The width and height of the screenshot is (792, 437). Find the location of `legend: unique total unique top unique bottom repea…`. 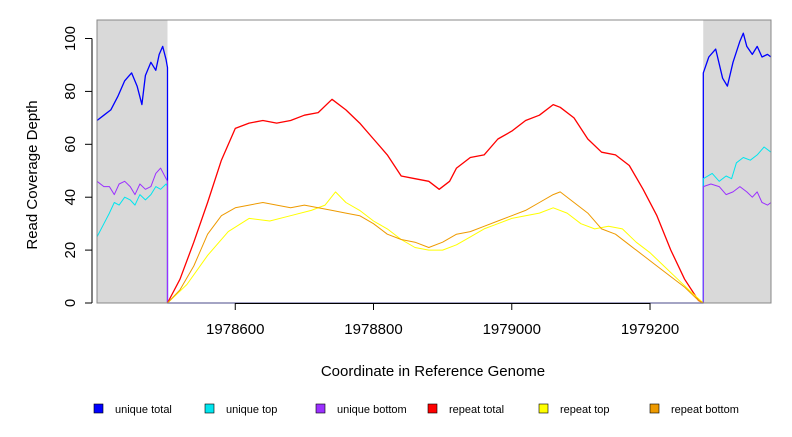

legend: unique total unique top unique bottom repea… is located at coordinates (416, 409).